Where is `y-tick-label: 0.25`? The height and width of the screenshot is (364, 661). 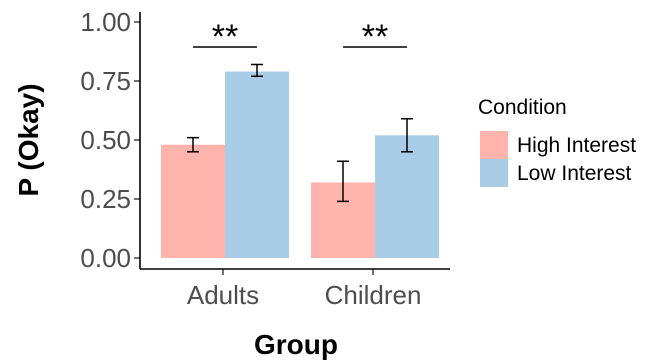
y-tick-label: 0.25 is located at coordinates (105, 199).